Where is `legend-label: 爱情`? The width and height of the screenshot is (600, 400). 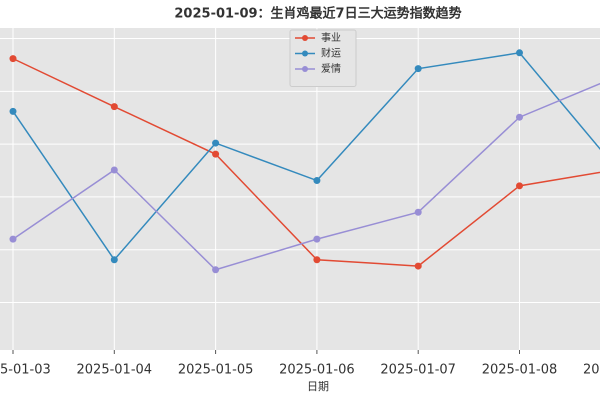
legend-label: 爱情 is located at coordinates (331, 68).